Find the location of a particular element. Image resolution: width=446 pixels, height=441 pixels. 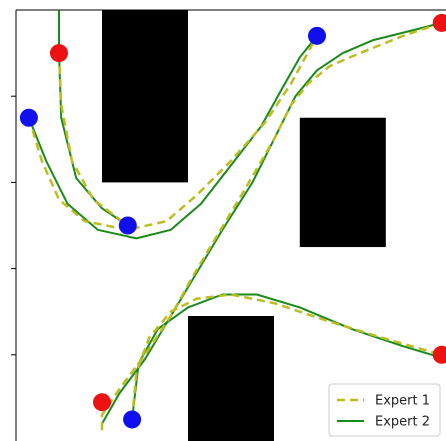

legend-box is located at coordinates (384, 410).